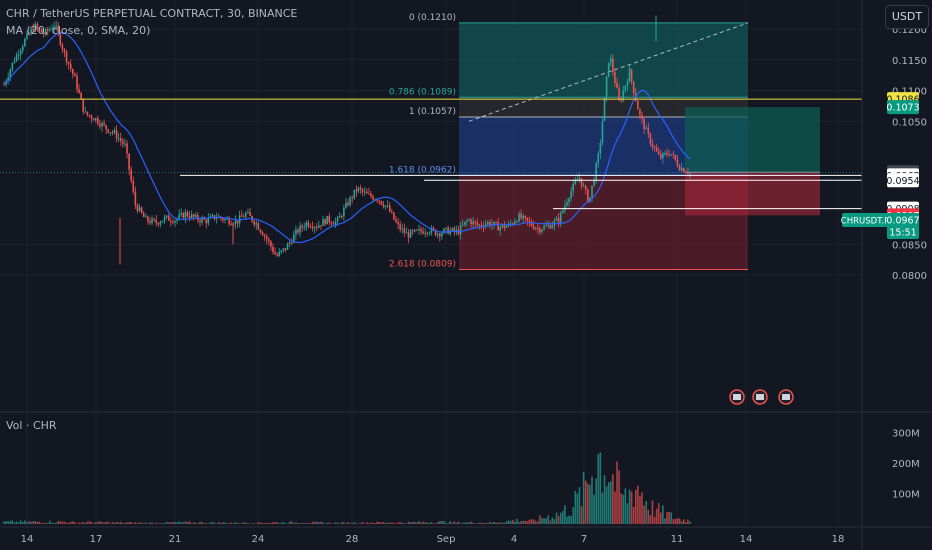 Image resolution: width=932 pixels, height=550 pixels. I want to click on ma-legend: MA (20, close, 0, SMA, 20), so click(78, 30).